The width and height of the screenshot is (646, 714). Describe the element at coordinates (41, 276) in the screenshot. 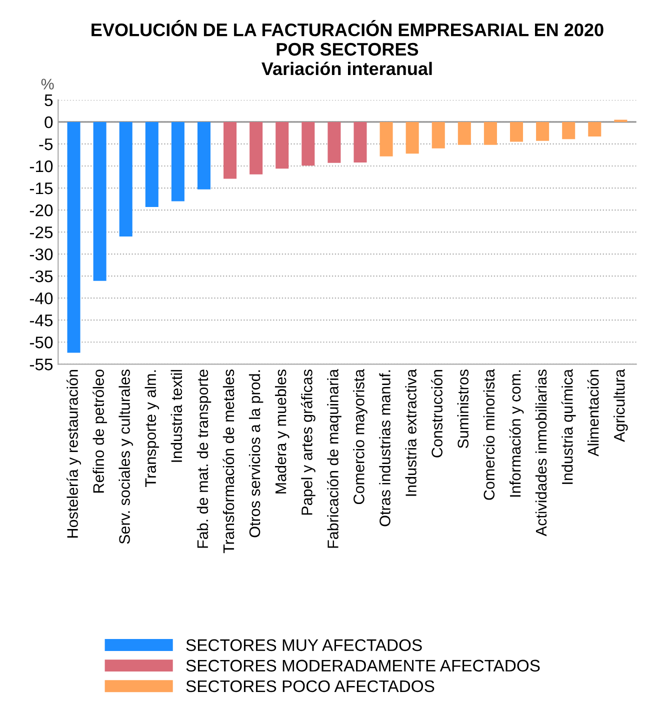

I see `y-tick-label: -35` at that location.